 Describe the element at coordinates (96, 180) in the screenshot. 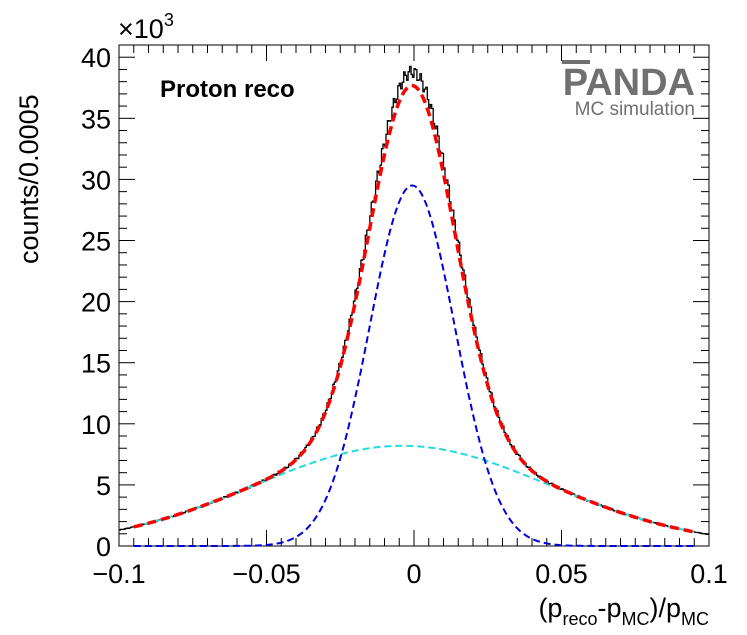

I see `y-tick-label: 30` at that location.